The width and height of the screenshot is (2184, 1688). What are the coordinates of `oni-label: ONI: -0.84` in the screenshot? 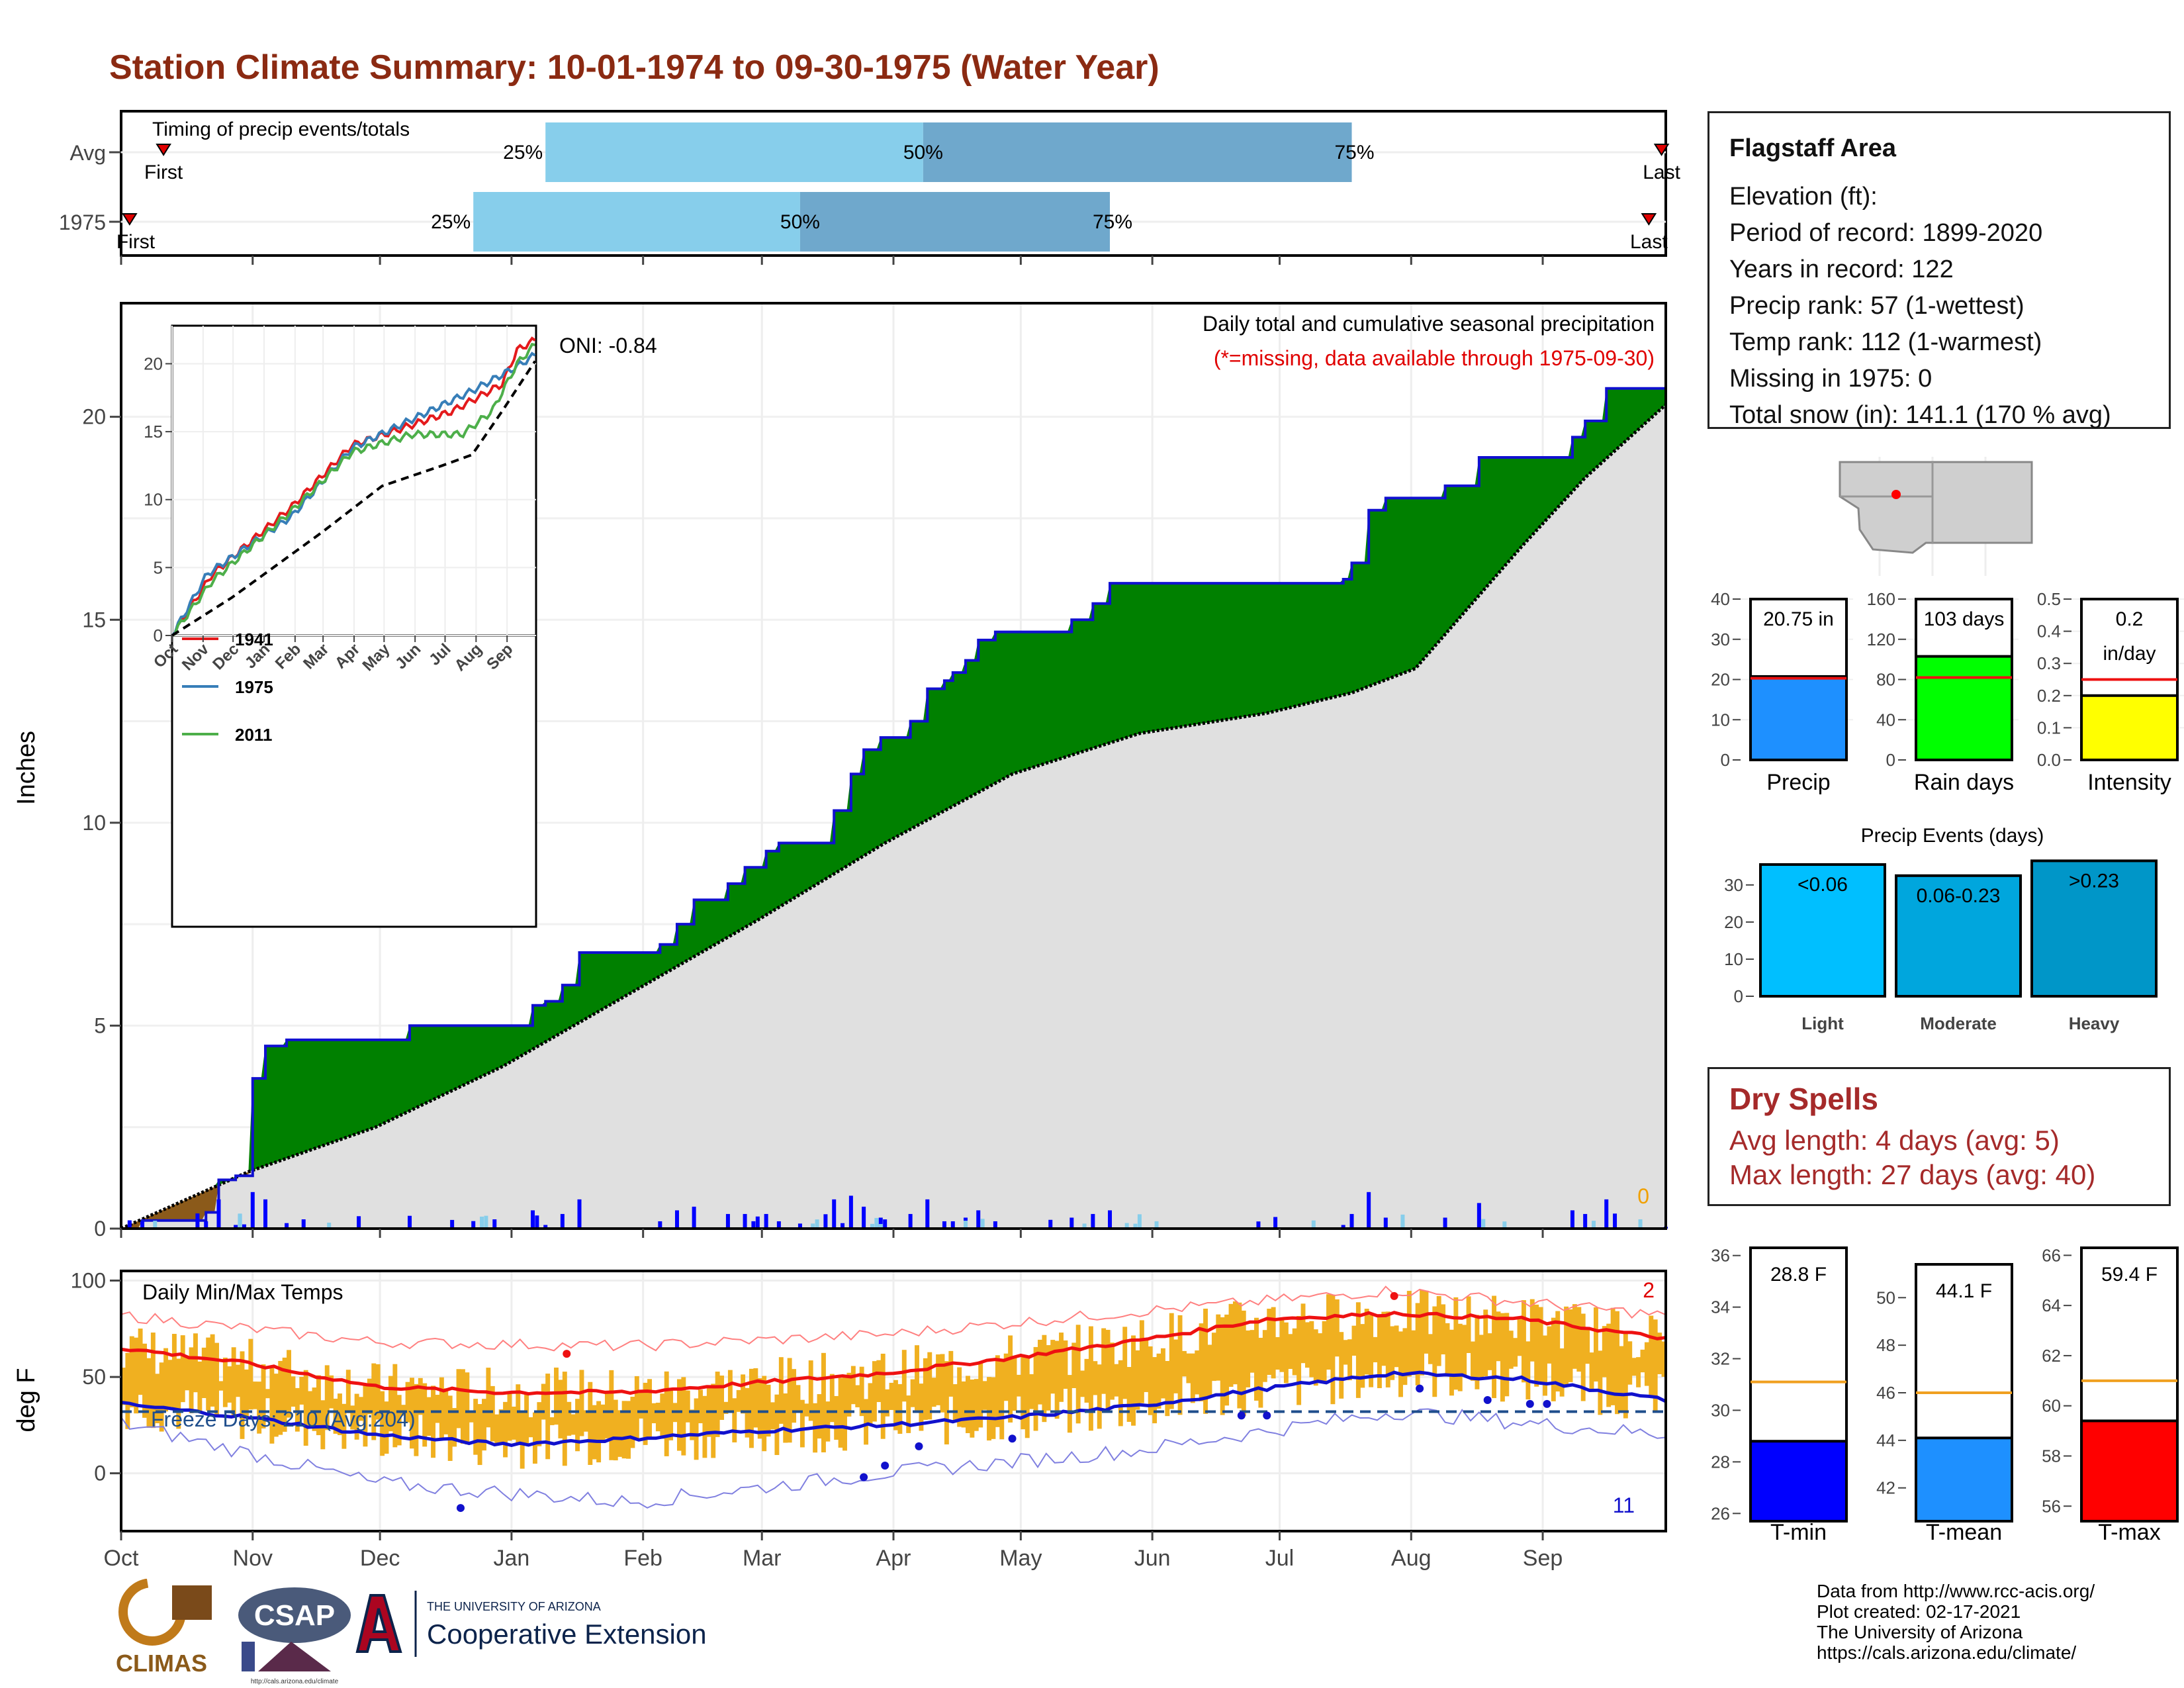 It's located at (608, 345).